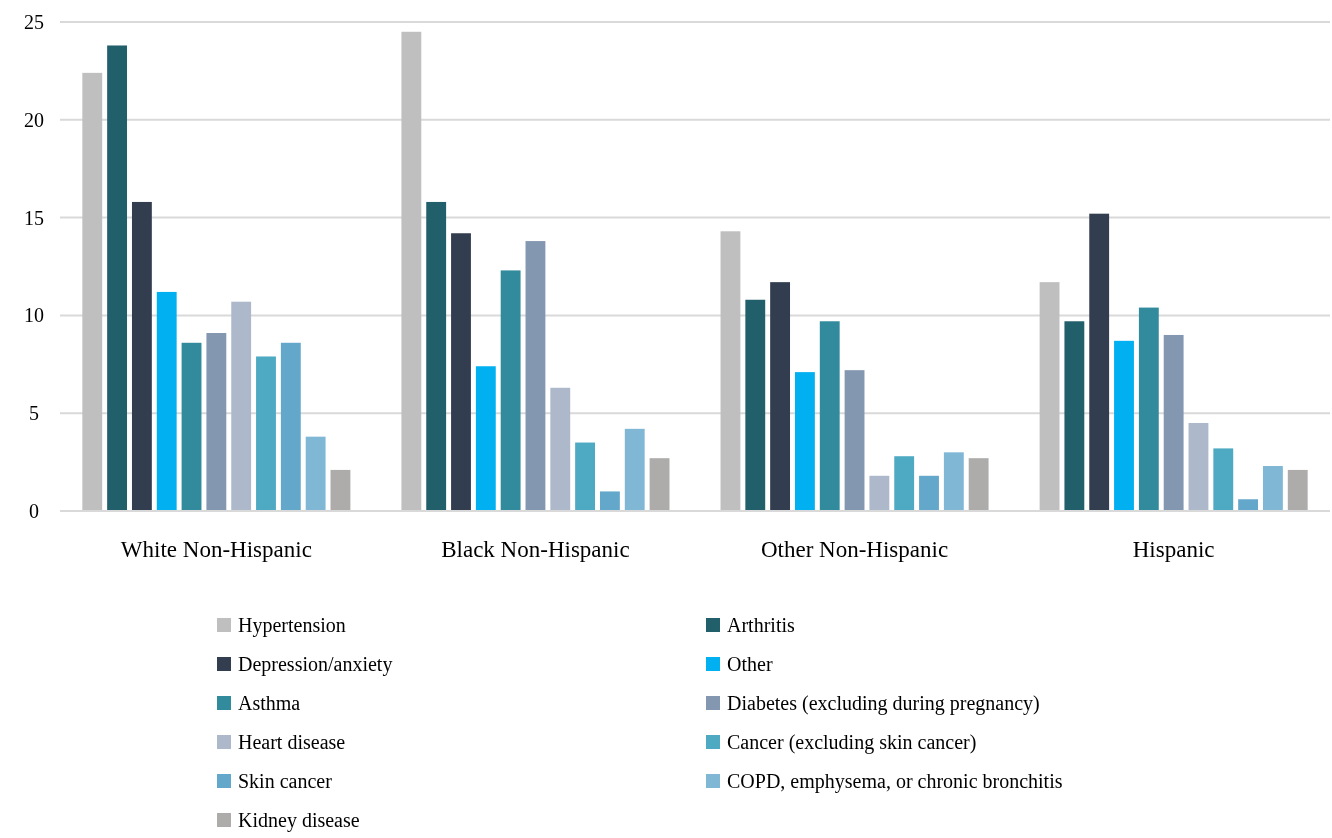  I want to click on y-tick-label: 5, so click(34, 413).